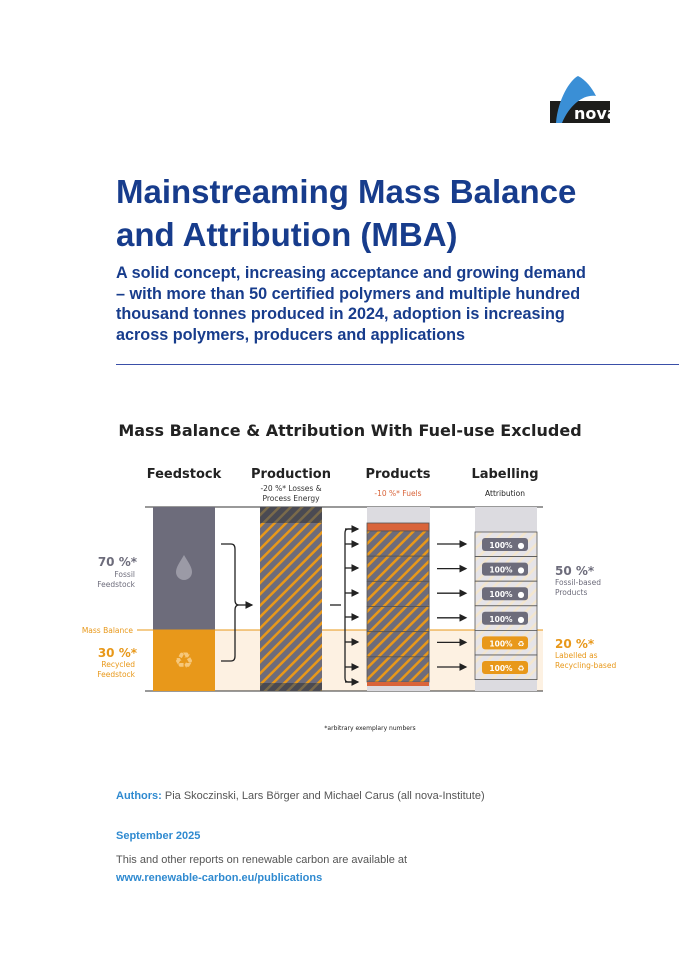  What do you see at coordinates (575, 644) in the screenshot?
I see `svg-text: 20 %*` at bounding box center [575, 644].